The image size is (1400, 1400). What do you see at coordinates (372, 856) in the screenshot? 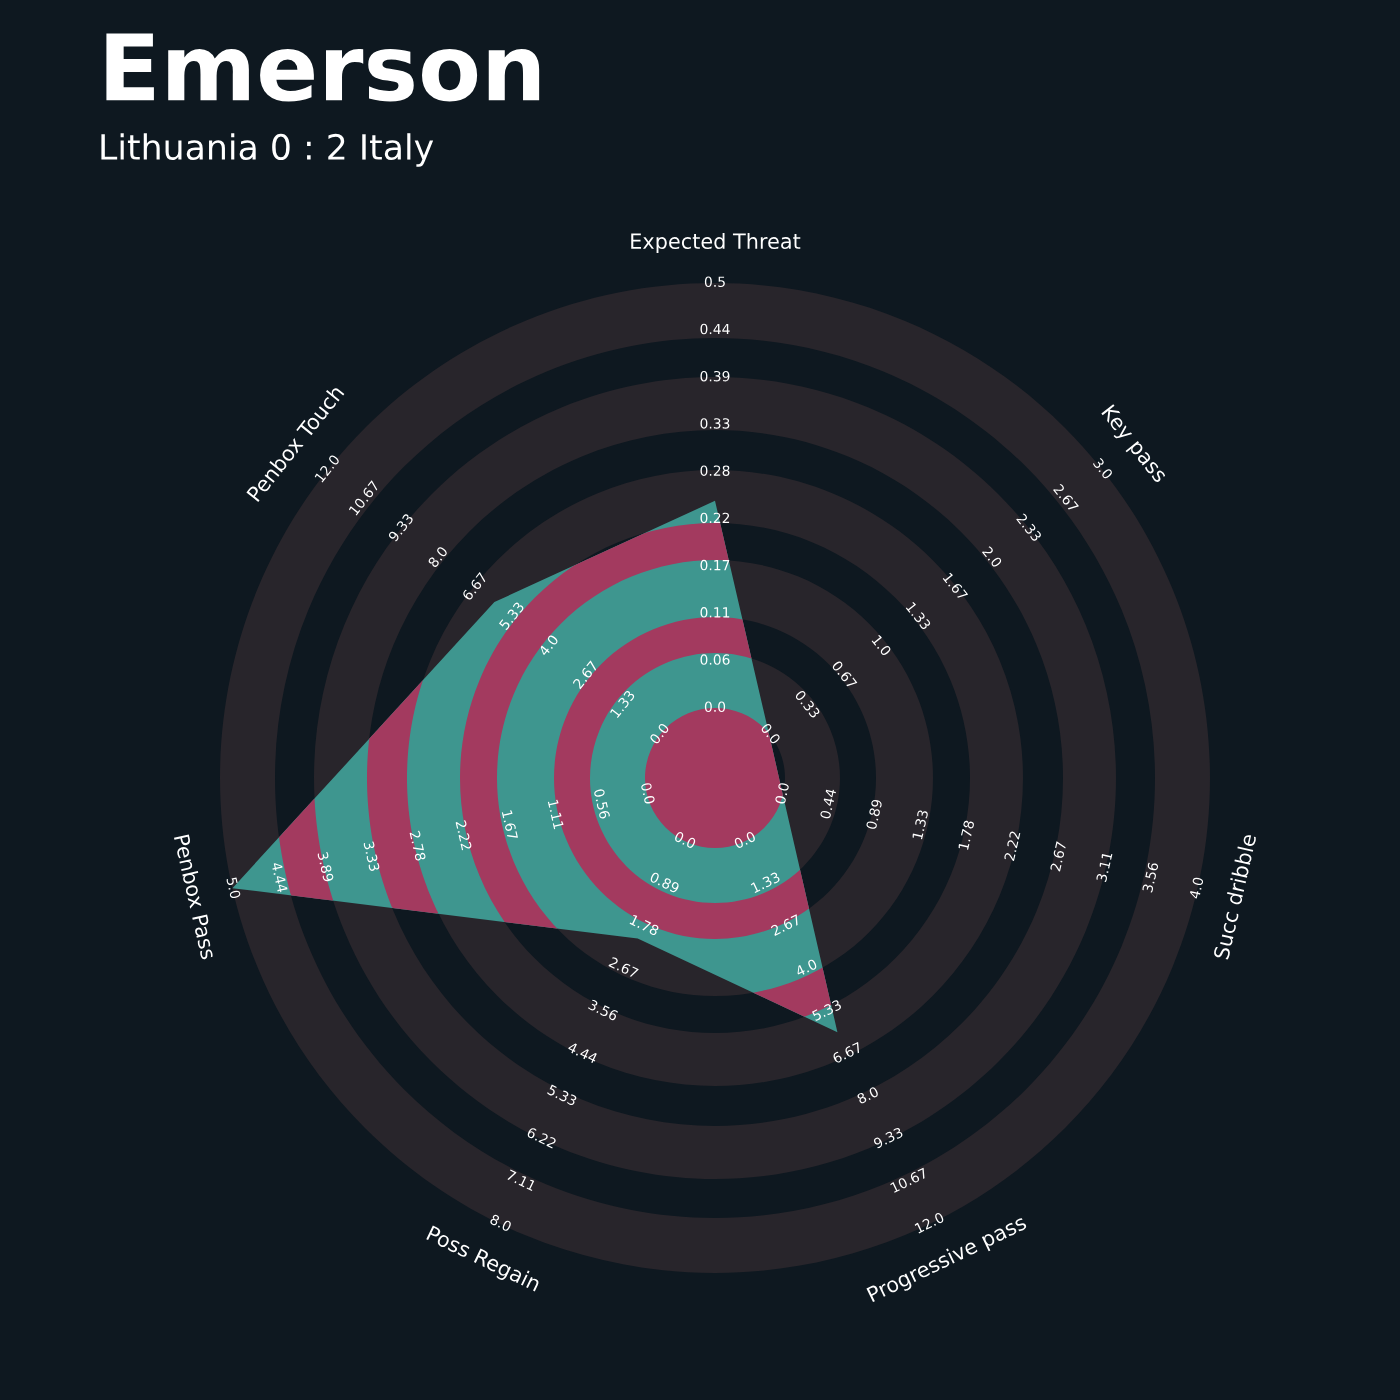
I see `text: 3.33` at bounding box center [372, 856].